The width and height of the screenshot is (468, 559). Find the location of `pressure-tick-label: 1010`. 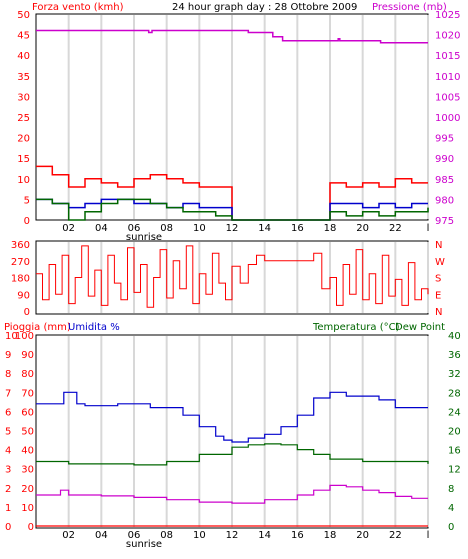

pressure-tick-label: 1010 is located at coordinates (447, 77).